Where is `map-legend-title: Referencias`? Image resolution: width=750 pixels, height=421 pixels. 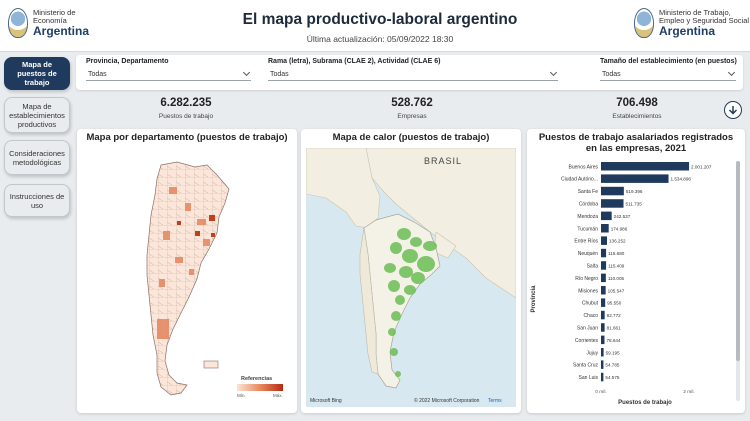 map-legend-title: Referencias is located at coordinates (257, 379).